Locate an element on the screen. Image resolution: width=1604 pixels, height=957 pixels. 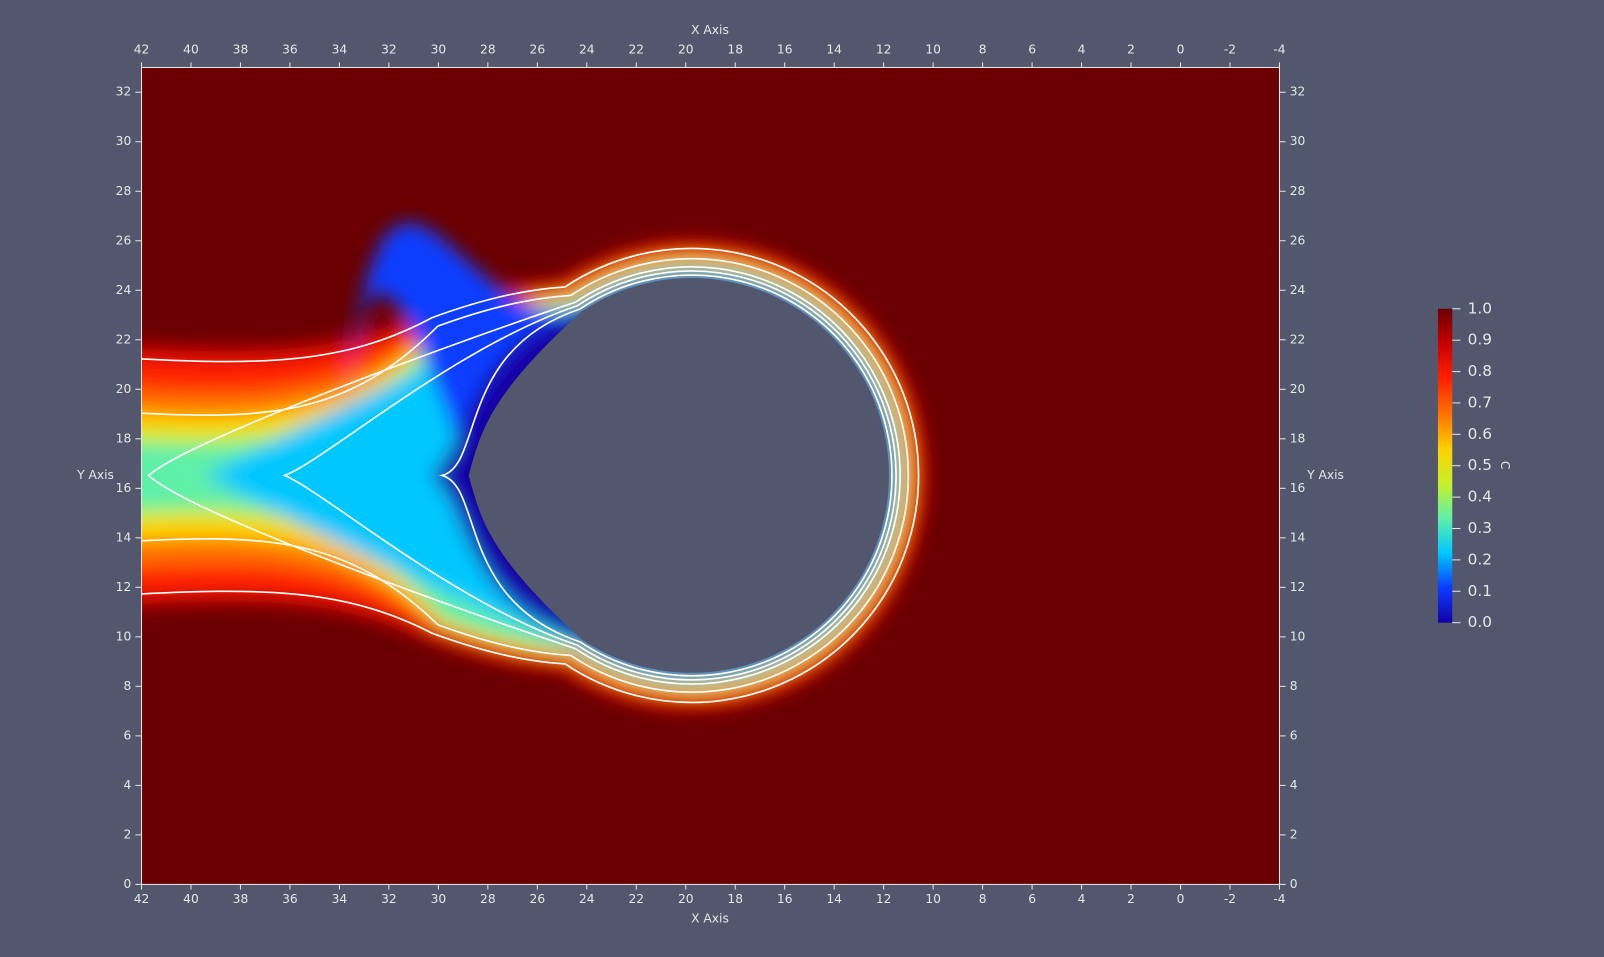
x-tick-label-bottom: 8 is located at coordinates (983, 899).